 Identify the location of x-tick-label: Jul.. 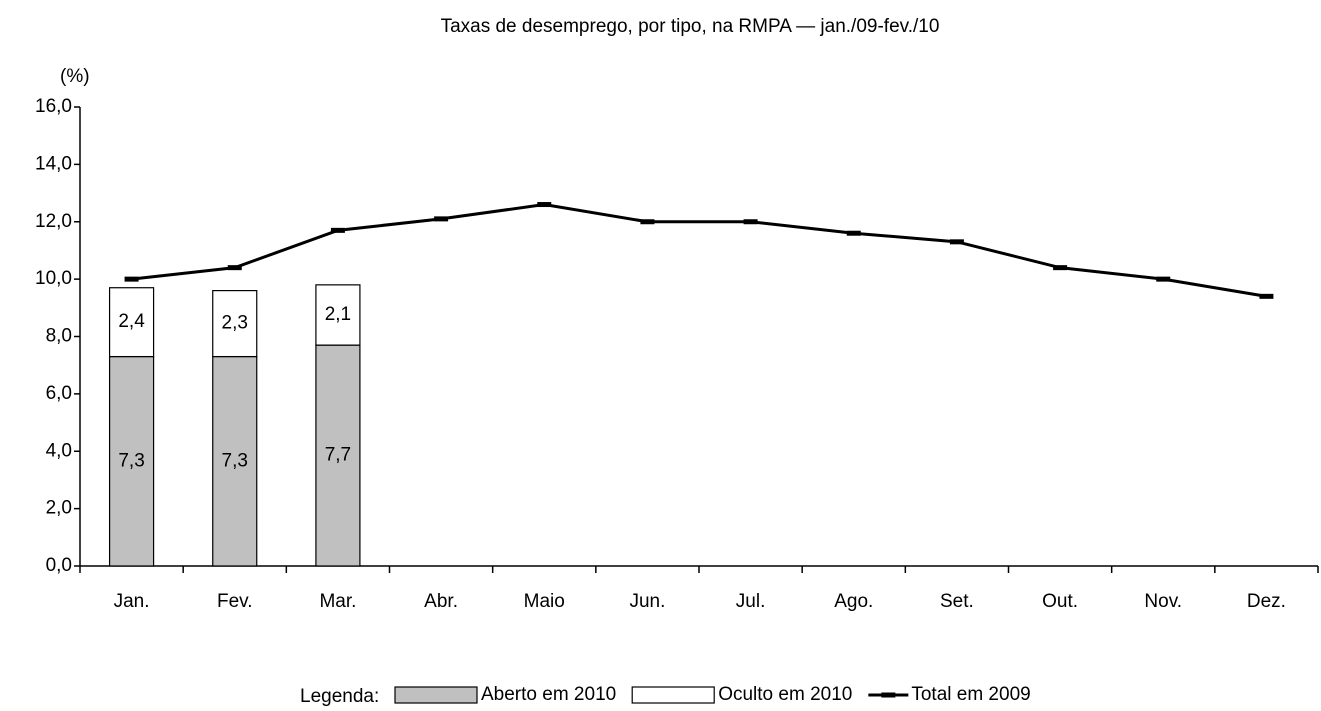
(751, 601).